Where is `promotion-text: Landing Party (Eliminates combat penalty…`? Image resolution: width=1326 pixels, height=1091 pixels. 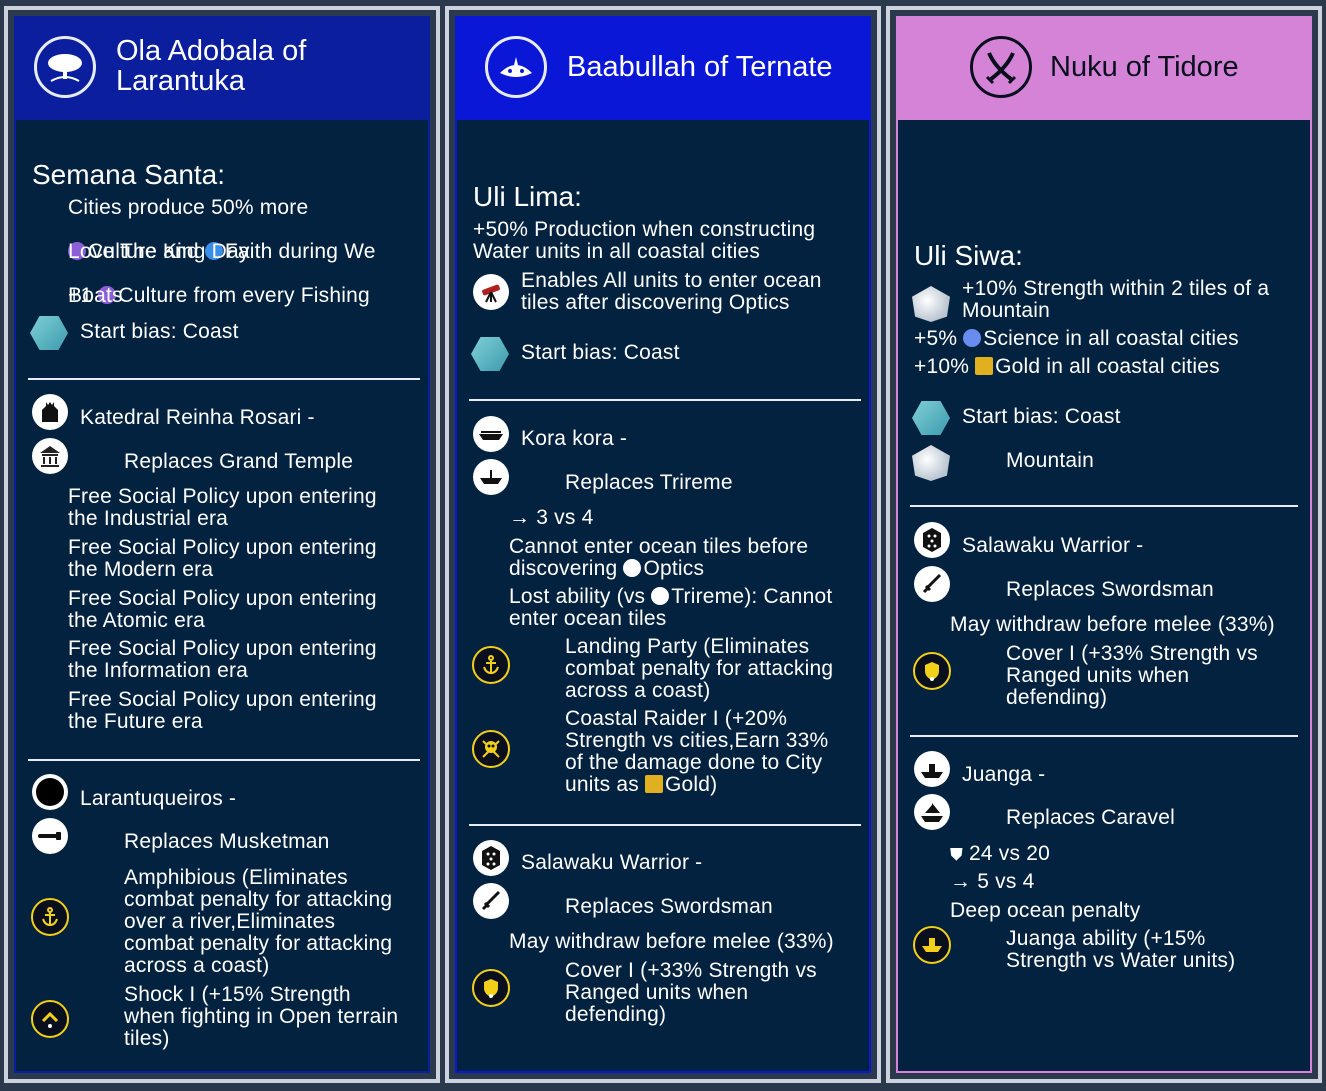
promotion-text: Landing Party (Eliminates combat penalty… is located at coordinates (699, 668).